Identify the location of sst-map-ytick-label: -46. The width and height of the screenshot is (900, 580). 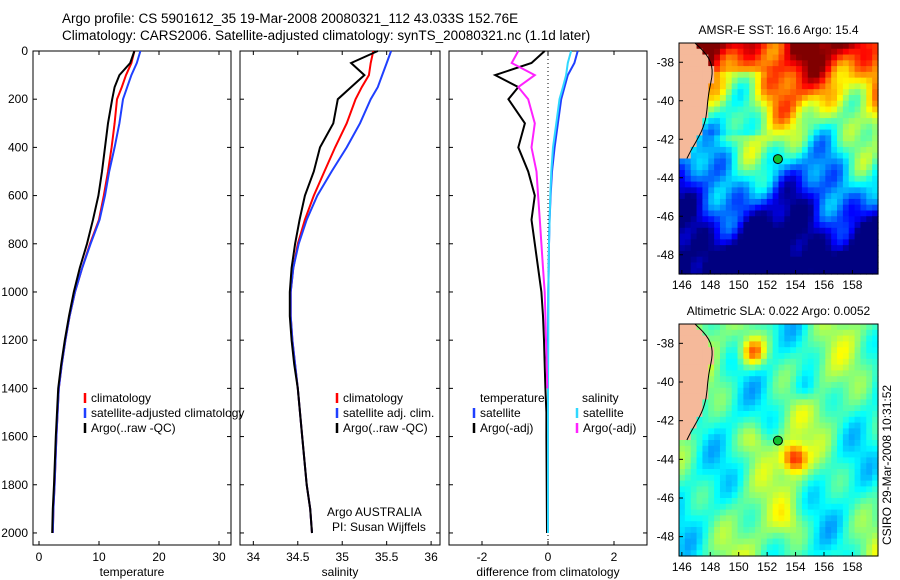
(666, 216).